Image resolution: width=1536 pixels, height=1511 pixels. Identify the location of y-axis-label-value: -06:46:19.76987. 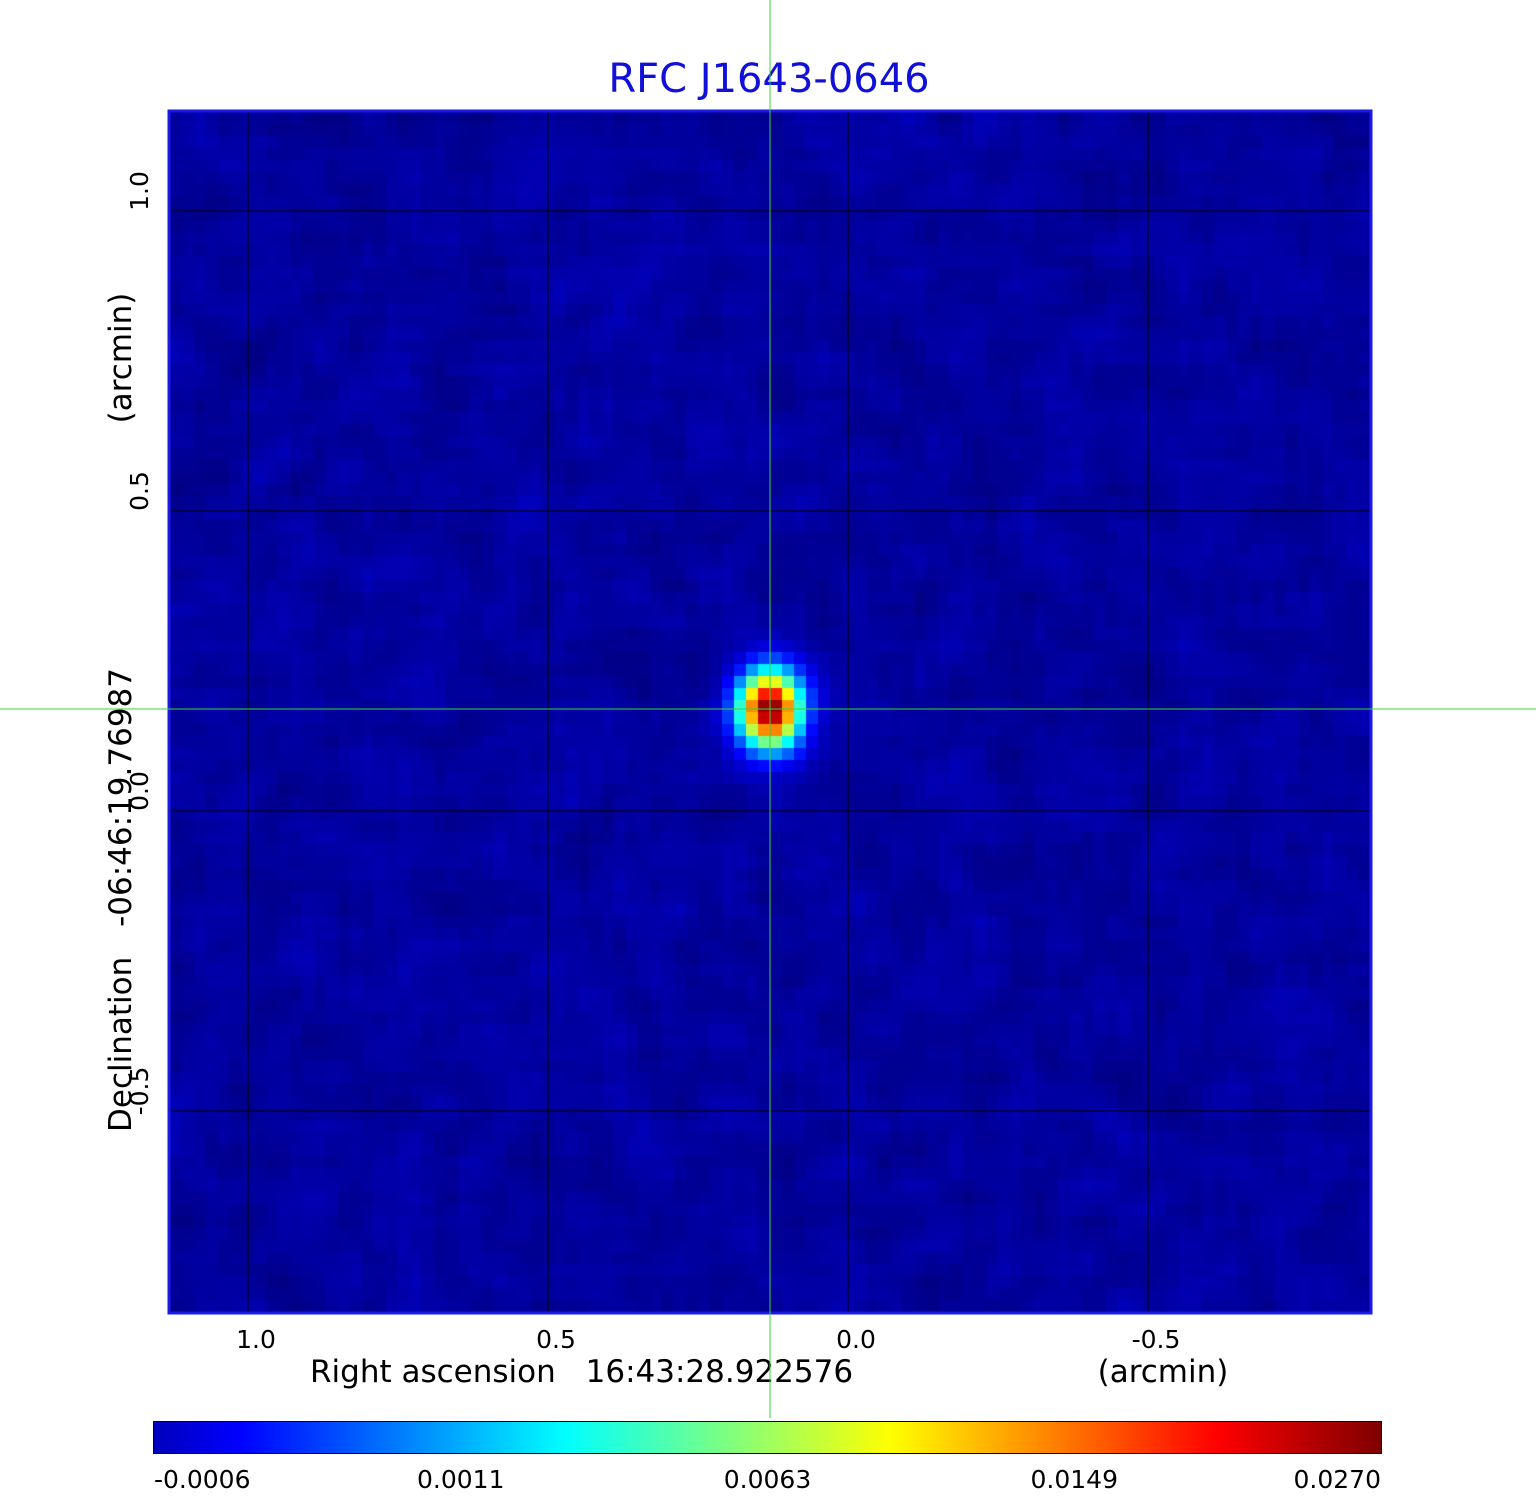
(121, 797).